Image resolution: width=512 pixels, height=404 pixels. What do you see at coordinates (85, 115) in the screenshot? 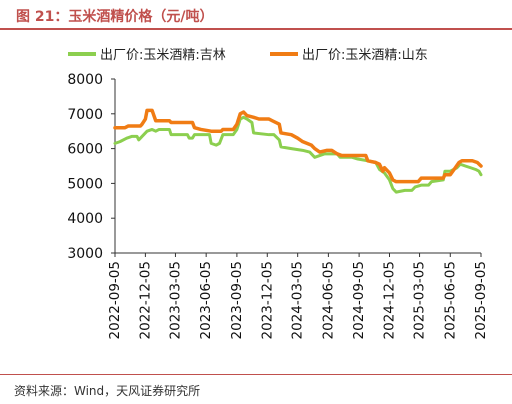
I see `y-tick-label: 7000` at bounding box center [85, 115].